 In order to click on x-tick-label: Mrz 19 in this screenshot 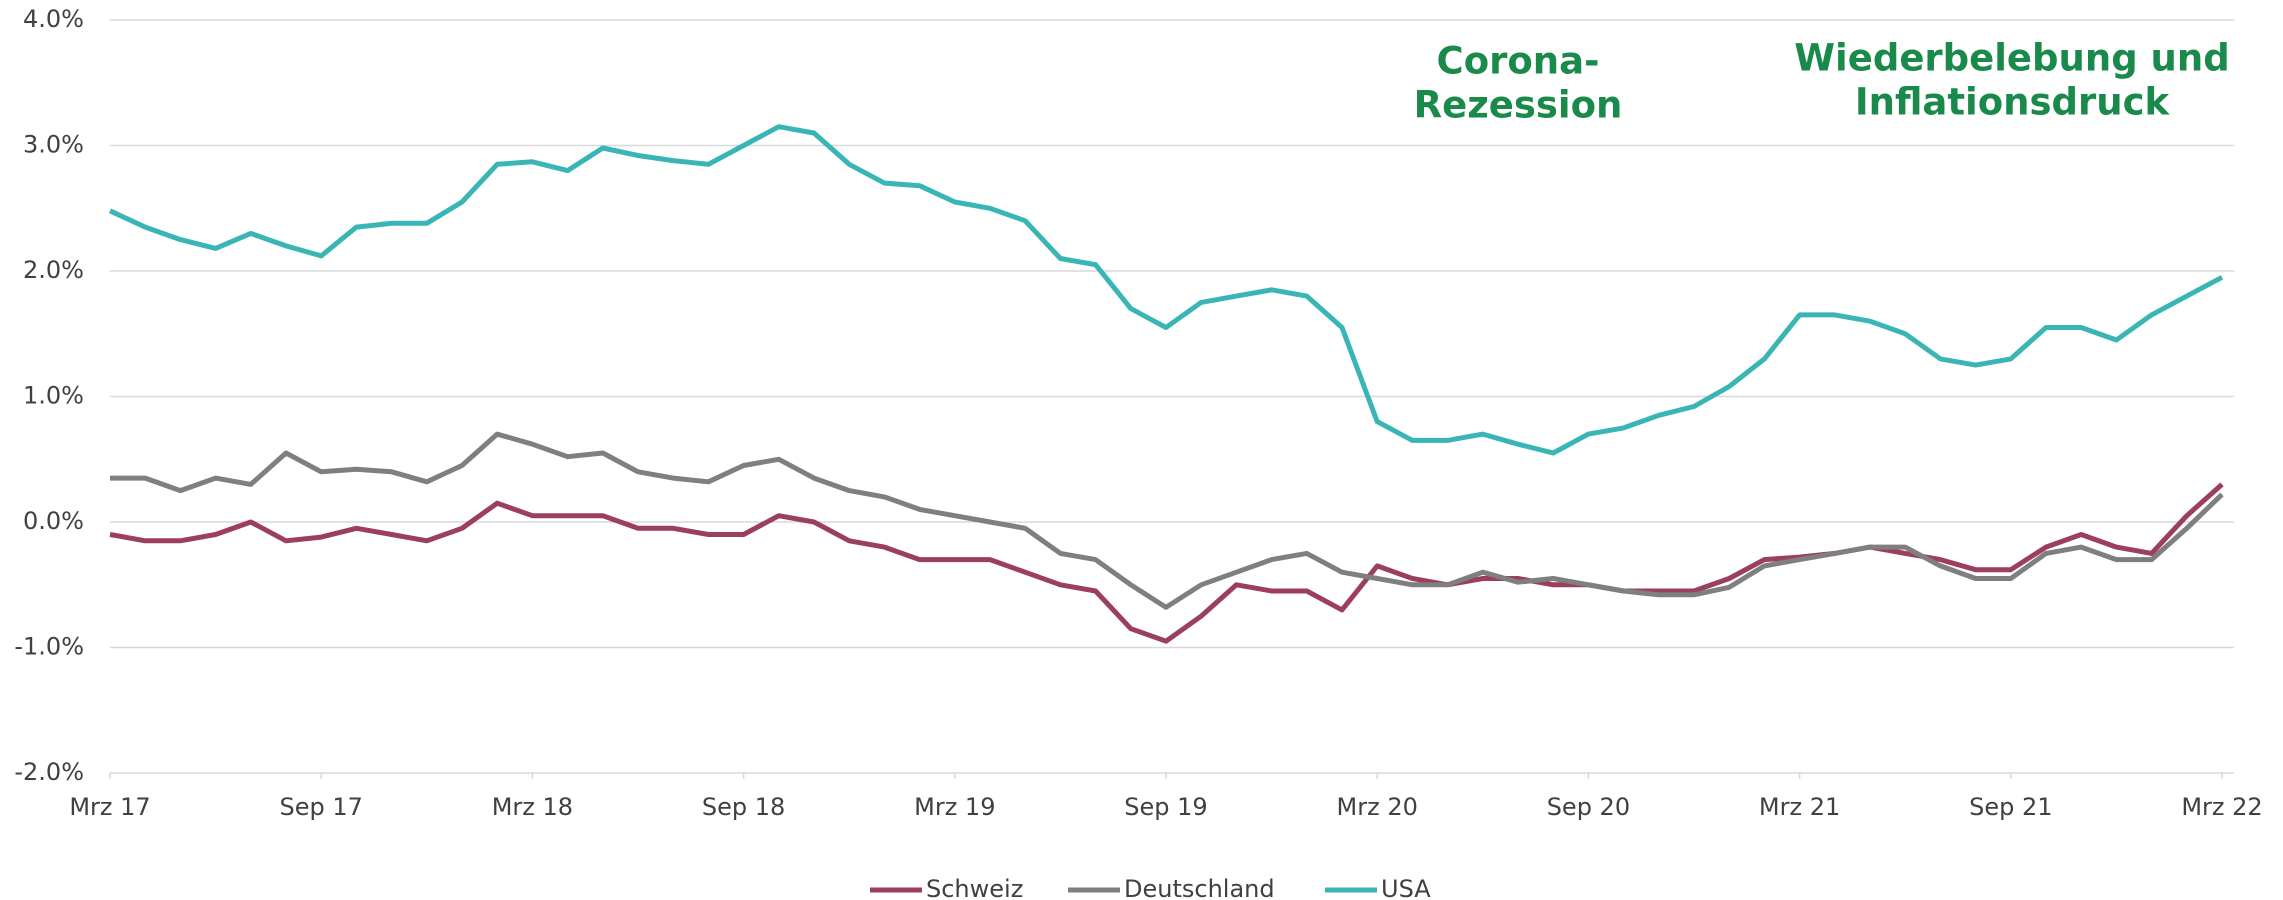, I will do `click(954, 807)`.